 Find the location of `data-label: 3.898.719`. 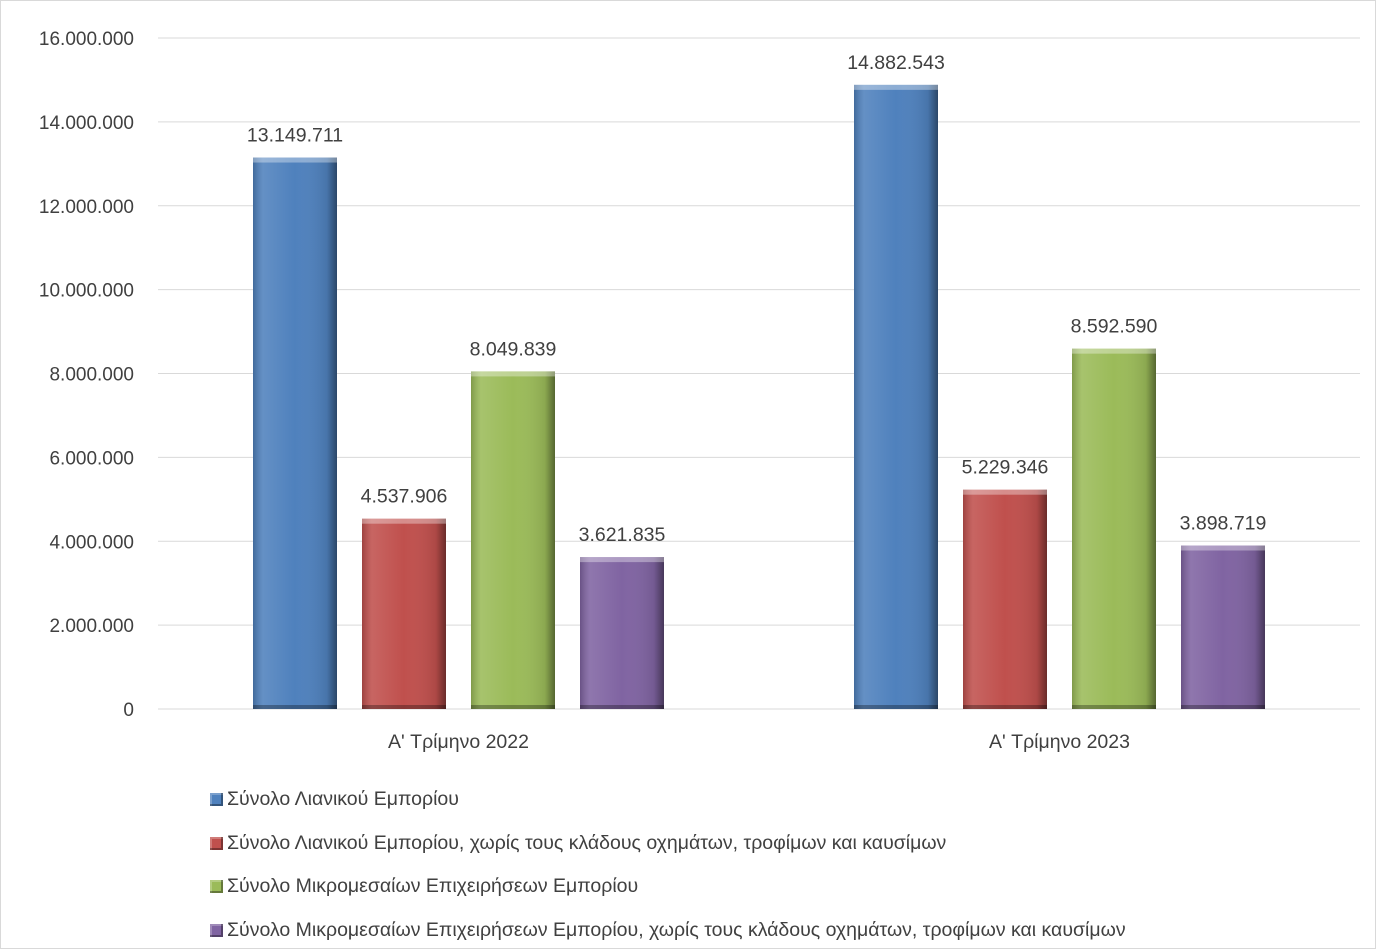

data-label: 3.898.719 is located at coordinates (1223, 523).